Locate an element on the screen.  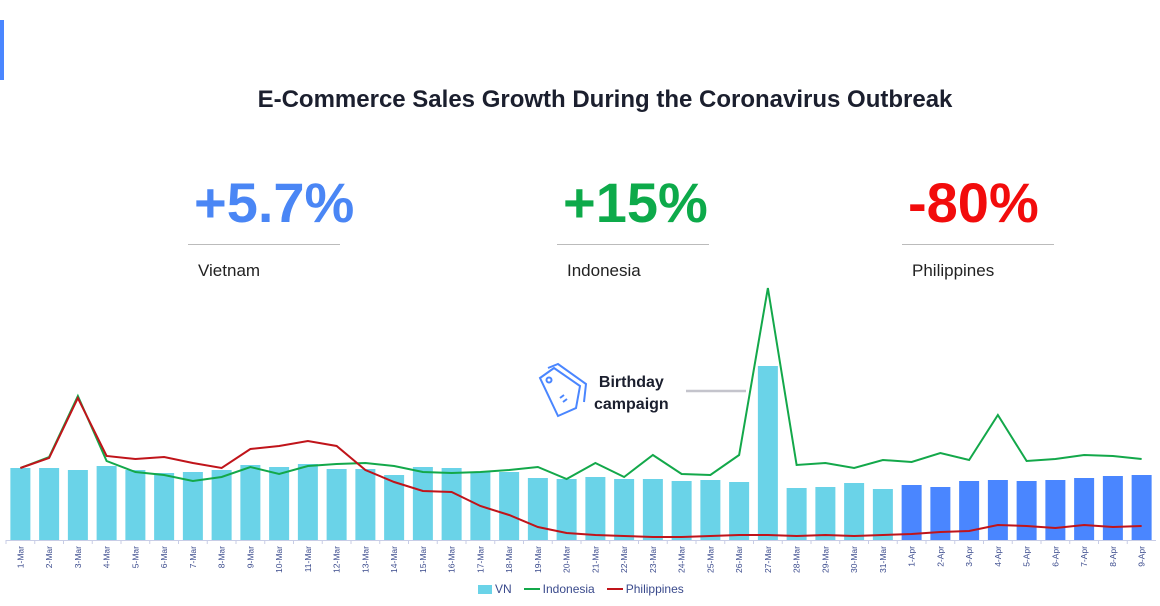
x-tick-label: 23-Mar is located at coordinates (653, 559).